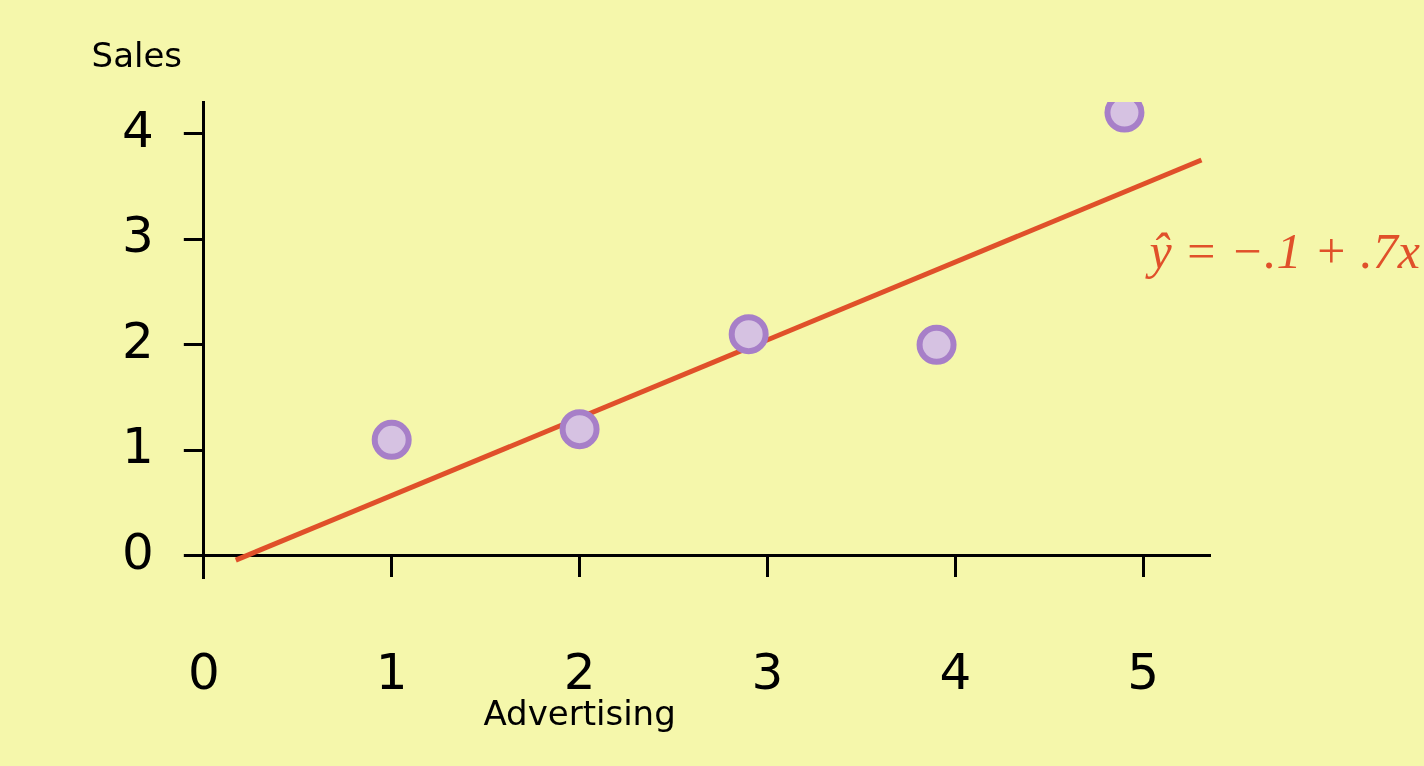 The image size is (1424, 766). Describe the element at coordinates (391, 671) in the screenshot. I see `x-tick-label: 1` at that location.